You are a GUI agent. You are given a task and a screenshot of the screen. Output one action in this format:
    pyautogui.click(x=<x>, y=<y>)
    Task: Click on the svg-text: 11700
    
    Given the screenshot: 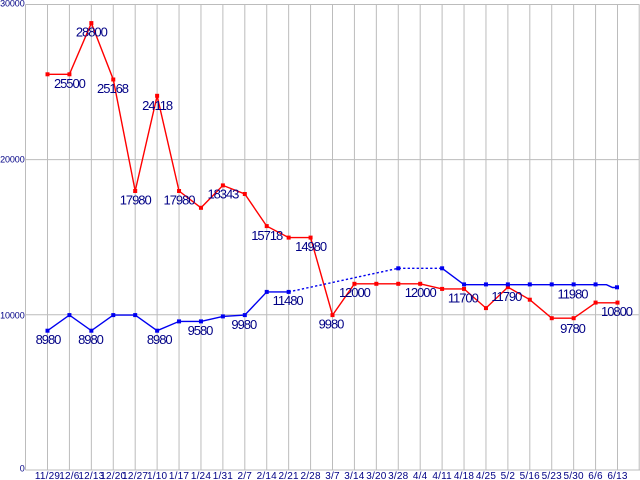 What is the action you would take?
    pyautogui.click(x=463, y=297)
    